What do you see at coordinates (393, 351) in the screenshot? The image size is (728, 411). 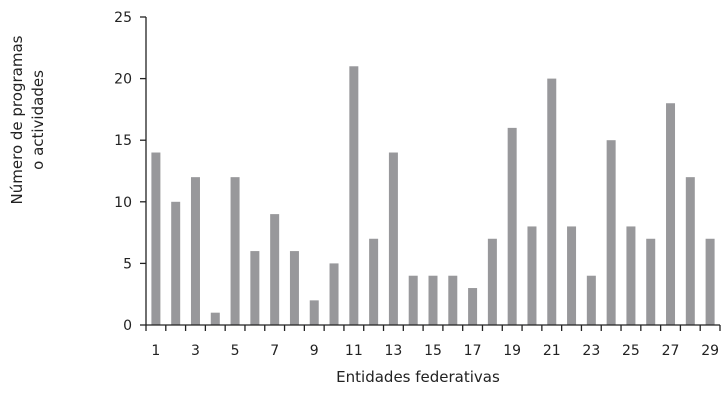 I see `x-tick-label-13: 13` at bounding box center [393, 351].